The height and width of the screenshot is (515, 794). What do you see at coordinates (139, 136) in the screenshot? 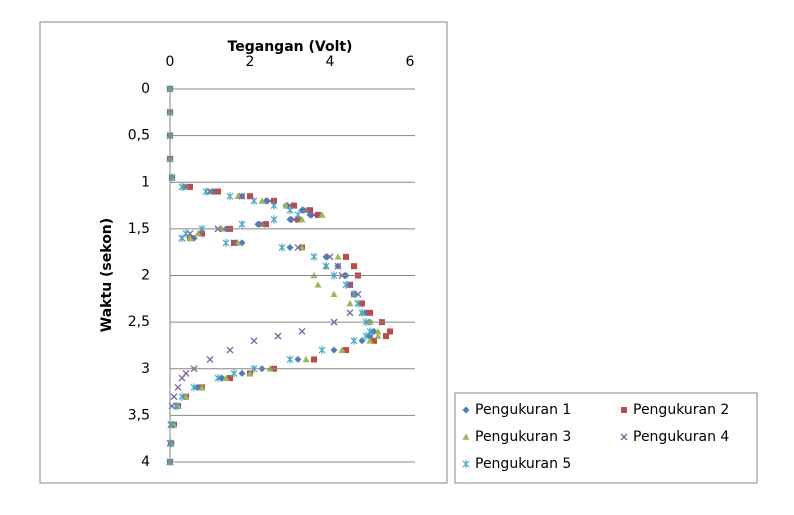
I see `y-tick-label: 0,5` at bounding box center [139, 136].